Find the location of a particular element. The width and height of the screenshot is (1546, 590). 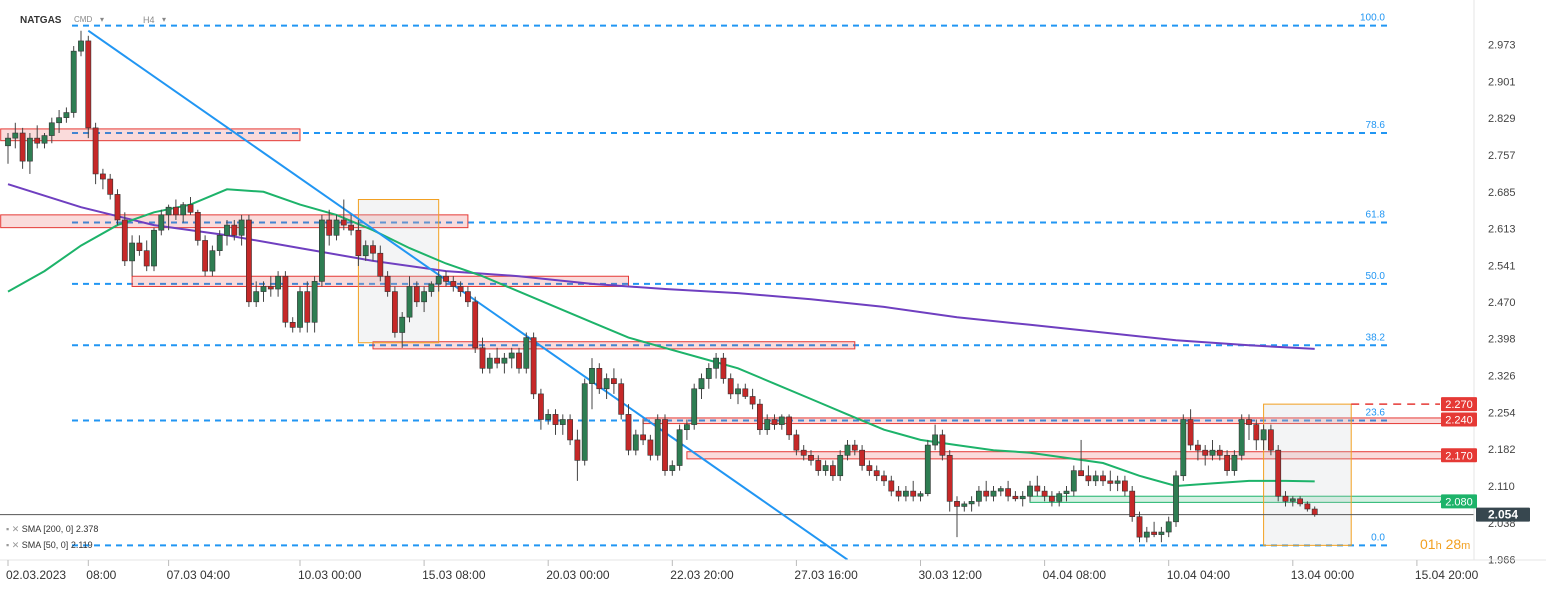

timeframe-dropdown-icon: ▾ is located at coordinates (164, 19).